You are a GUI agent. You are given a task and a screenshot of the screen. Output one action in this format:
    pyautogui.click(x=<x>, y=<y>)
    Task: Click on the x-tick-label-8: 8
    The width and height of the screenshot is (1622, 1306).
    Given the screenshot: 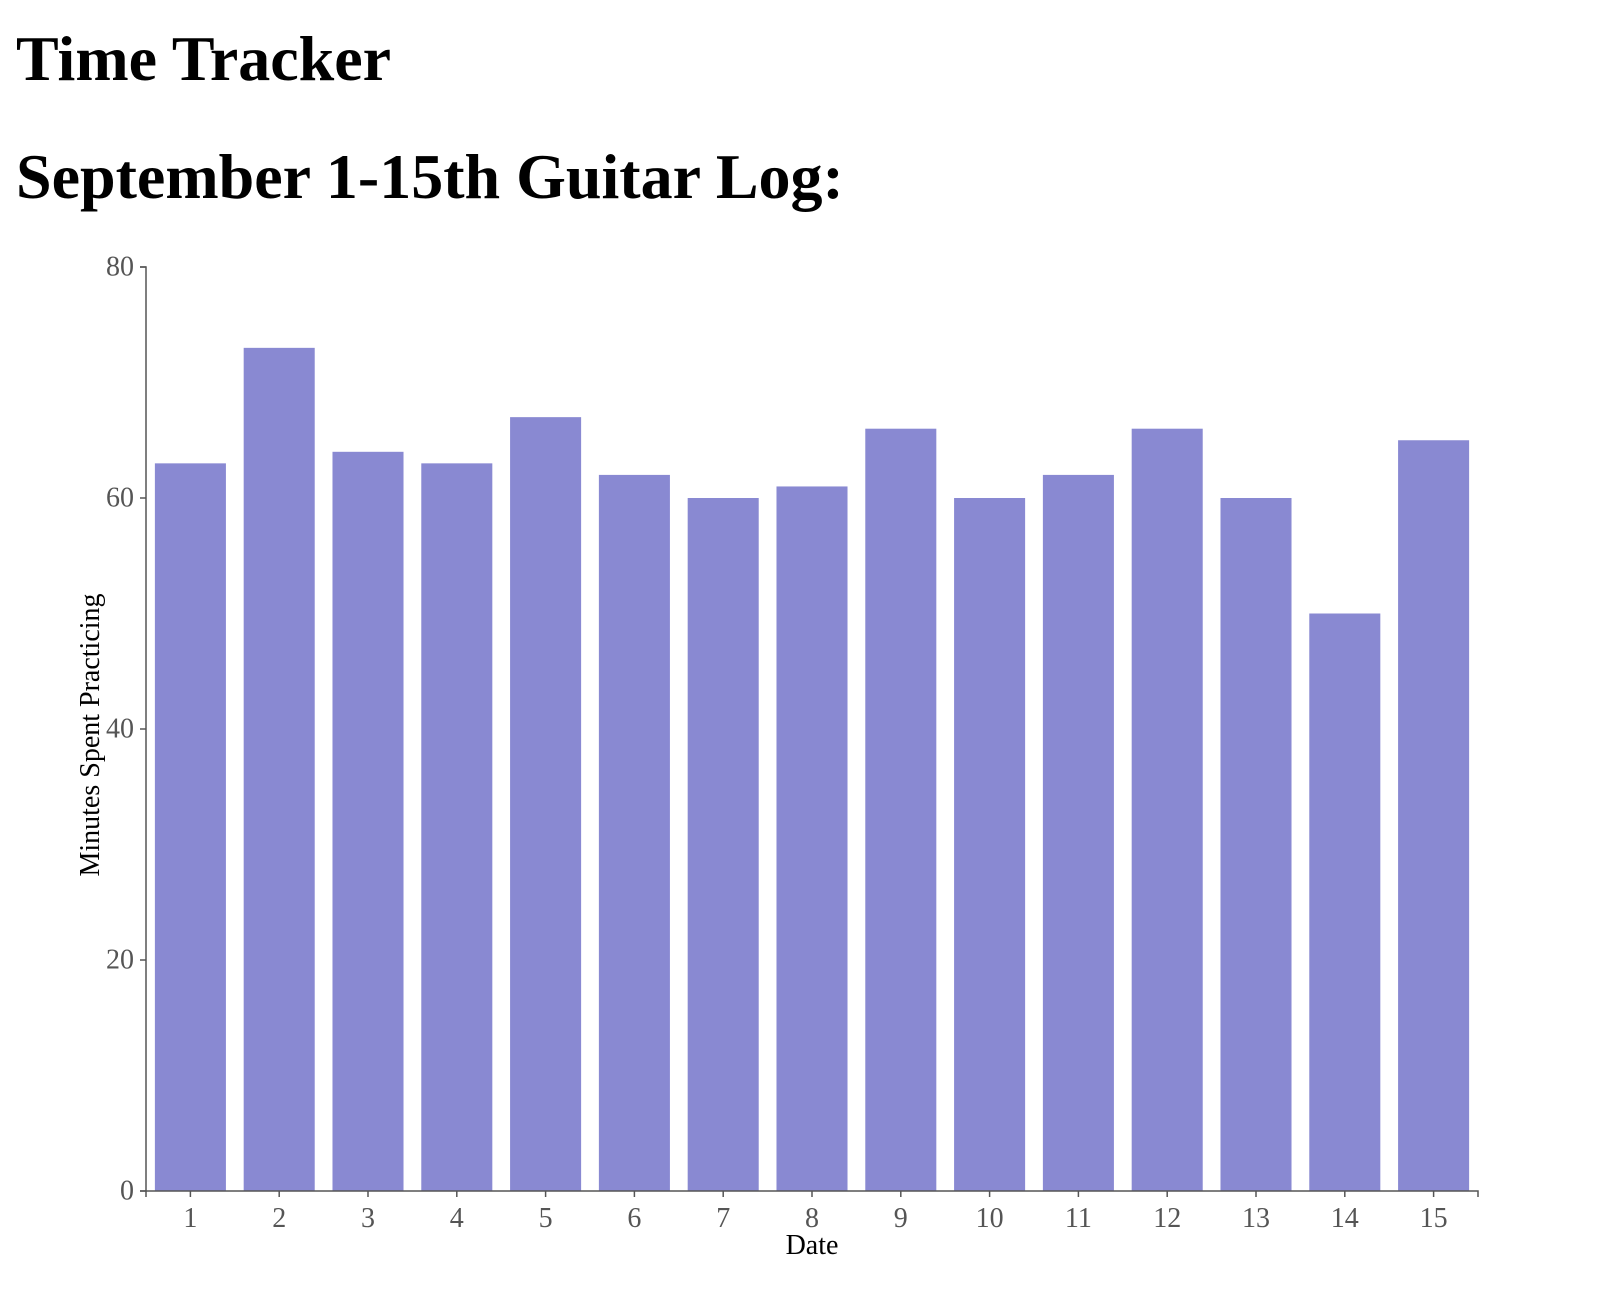 What is the action you would take?
    pyautogui.click(x=812, y=1218)
    